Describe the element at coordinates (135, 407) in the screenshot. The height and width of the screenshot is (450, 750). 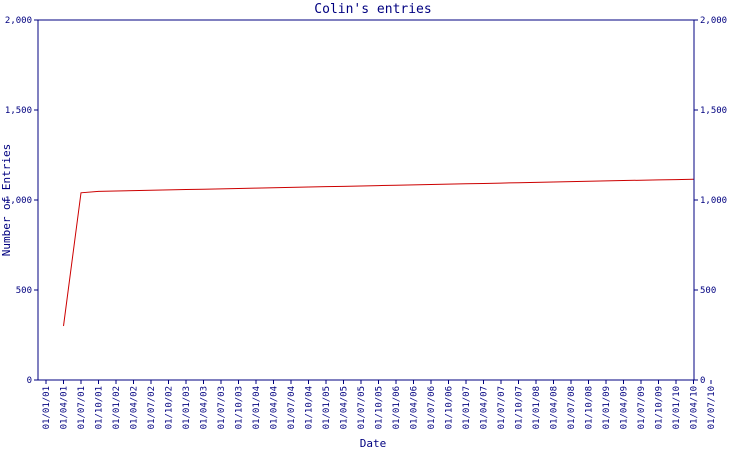
I see `x-tick-label: 01/04/02` at that location.